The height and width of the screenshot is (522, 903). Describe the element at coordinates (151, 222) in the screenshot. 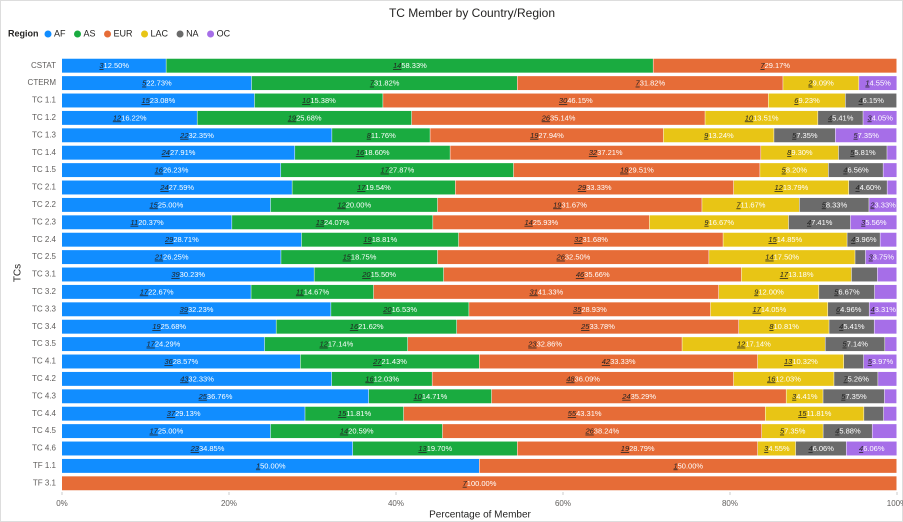

I see `percent-label: 20.37%` at that location.